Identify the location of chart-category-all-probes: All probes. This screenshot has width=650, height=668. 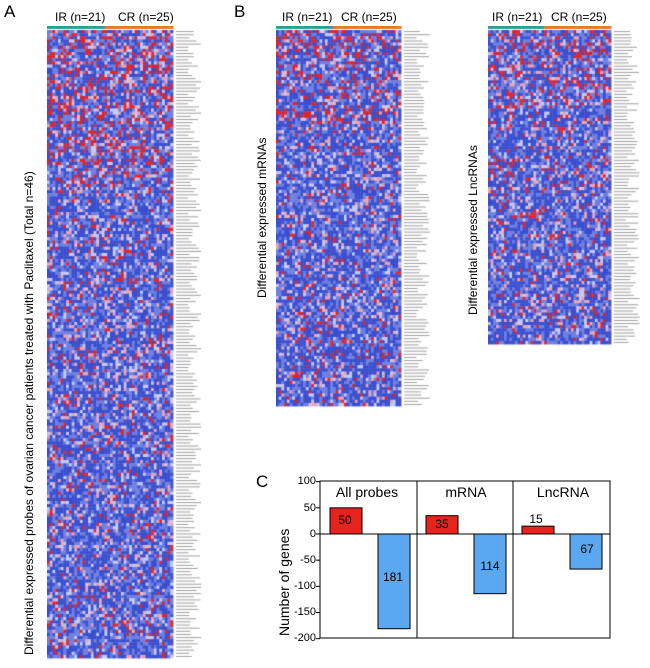
(367, 492).